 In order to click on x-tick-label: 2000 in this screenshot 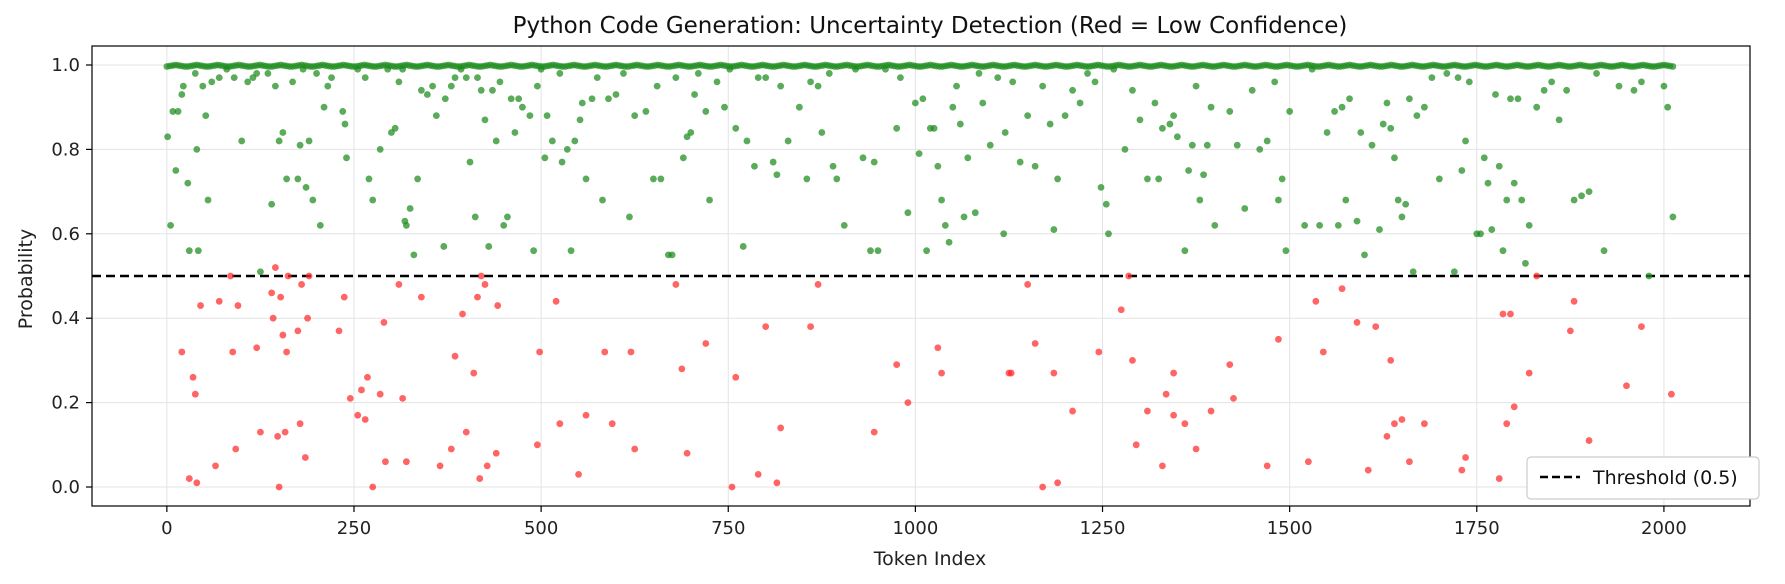, I will do `click(1664, 528)`.